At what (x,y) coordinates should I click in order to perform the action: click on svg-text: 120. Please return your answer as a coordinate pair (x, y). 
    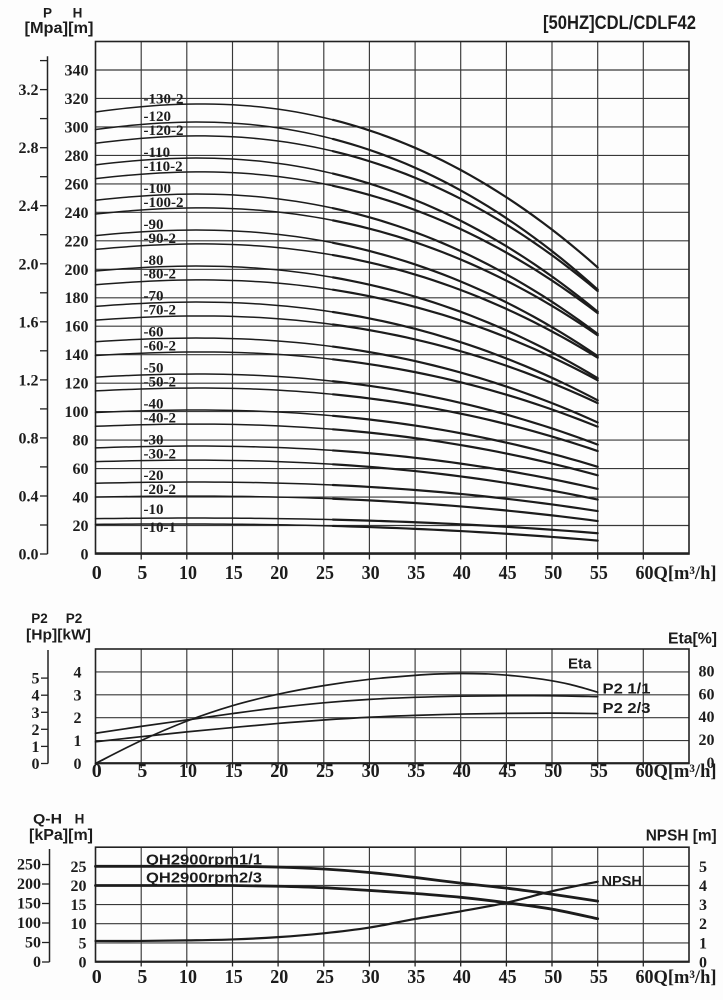
    Looking at the image, I should click on (77, 384).